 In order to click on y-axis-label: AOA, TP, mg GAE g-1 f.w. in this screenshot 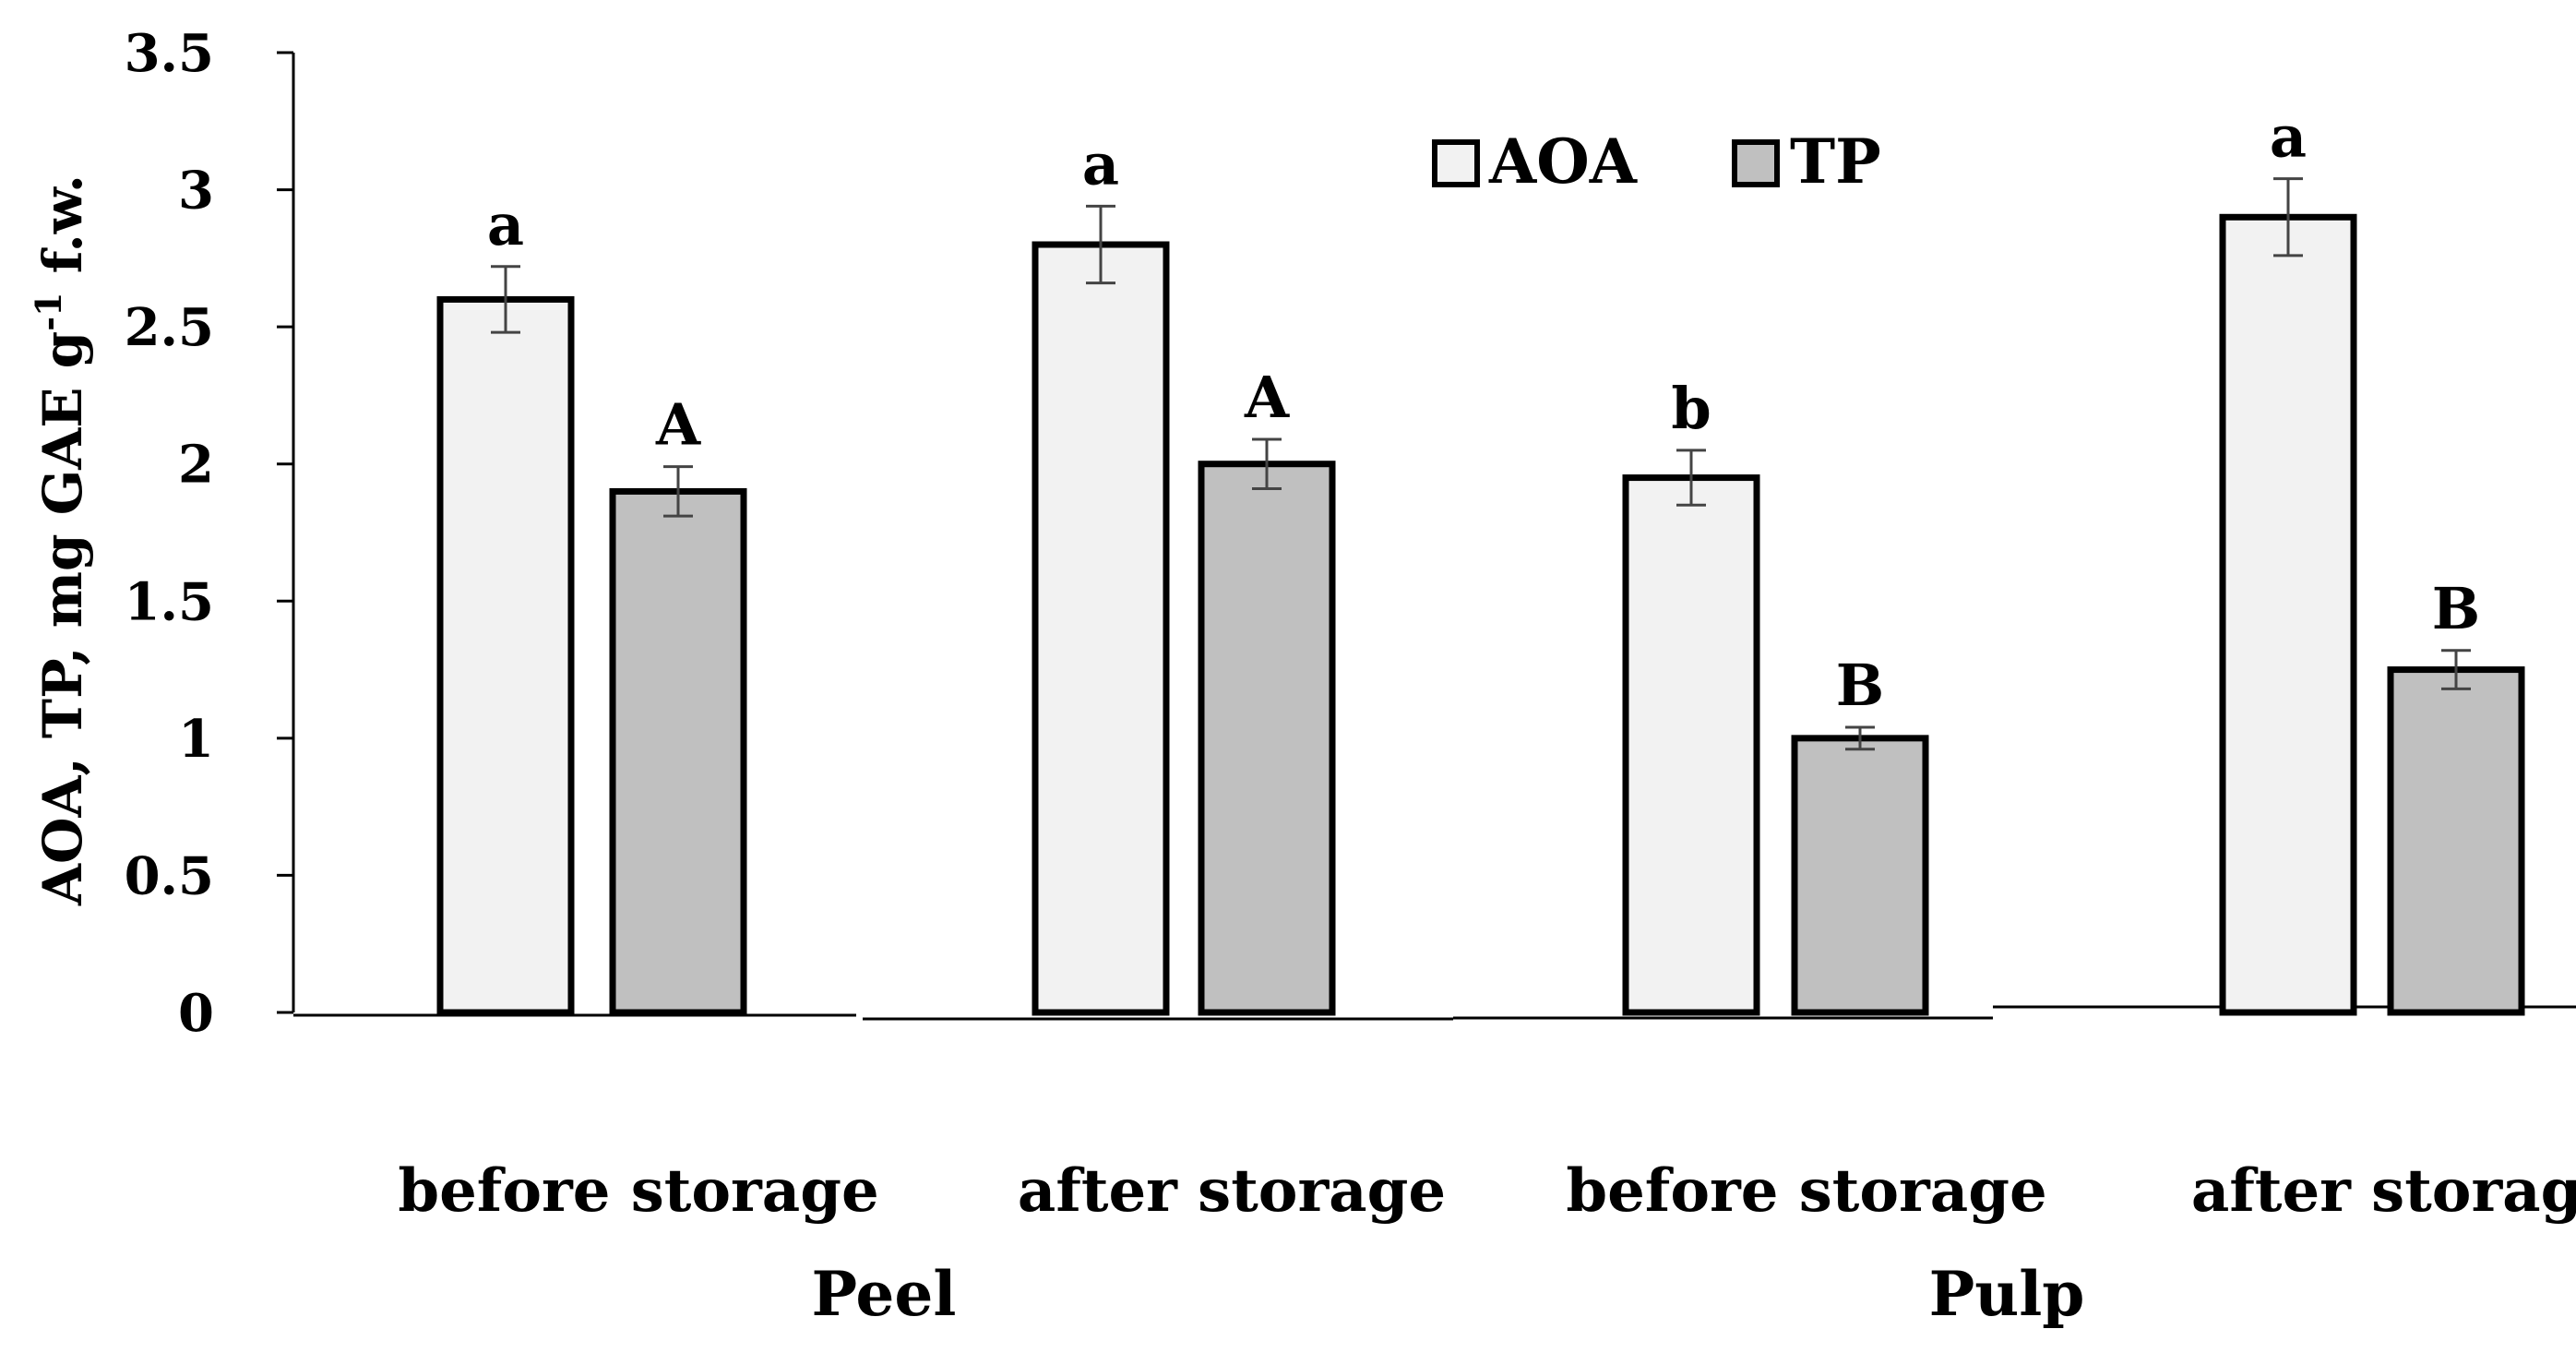, I will do `click(61, 540)`.